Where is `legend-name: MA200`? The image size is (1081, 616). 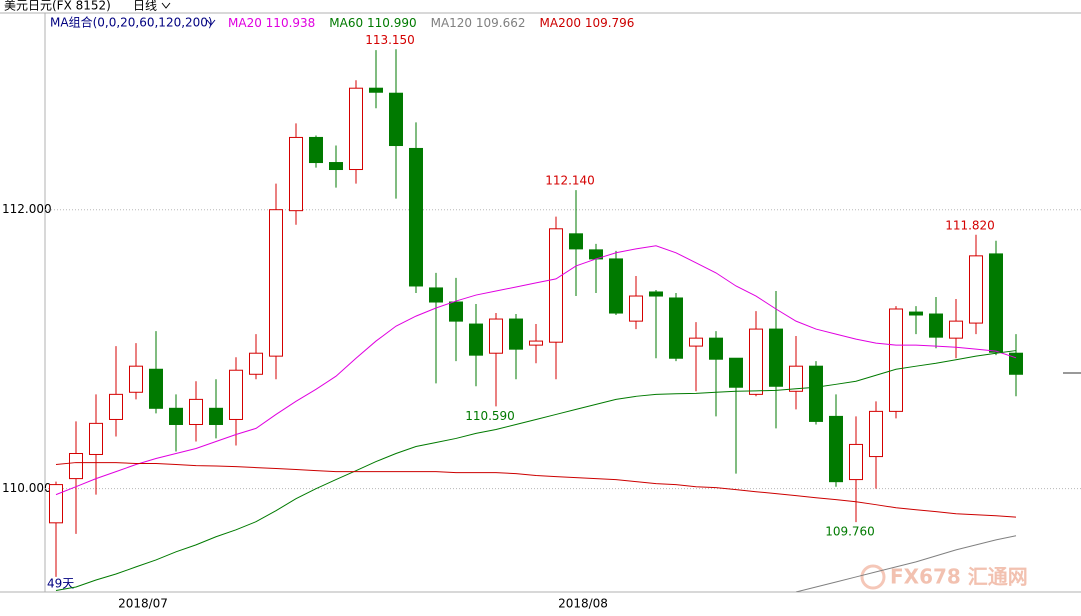
legend-name: MA200 is located at coordinates (560, 23).